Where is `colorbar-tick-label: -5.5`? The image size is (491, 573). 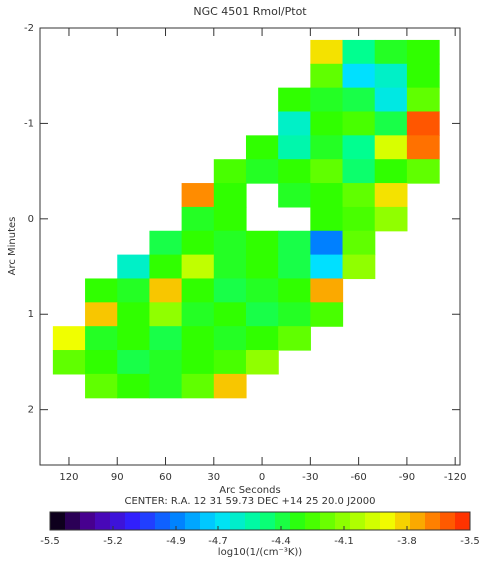 colorbar-tick-label: -5.5 is located at coordinates (50, 541).